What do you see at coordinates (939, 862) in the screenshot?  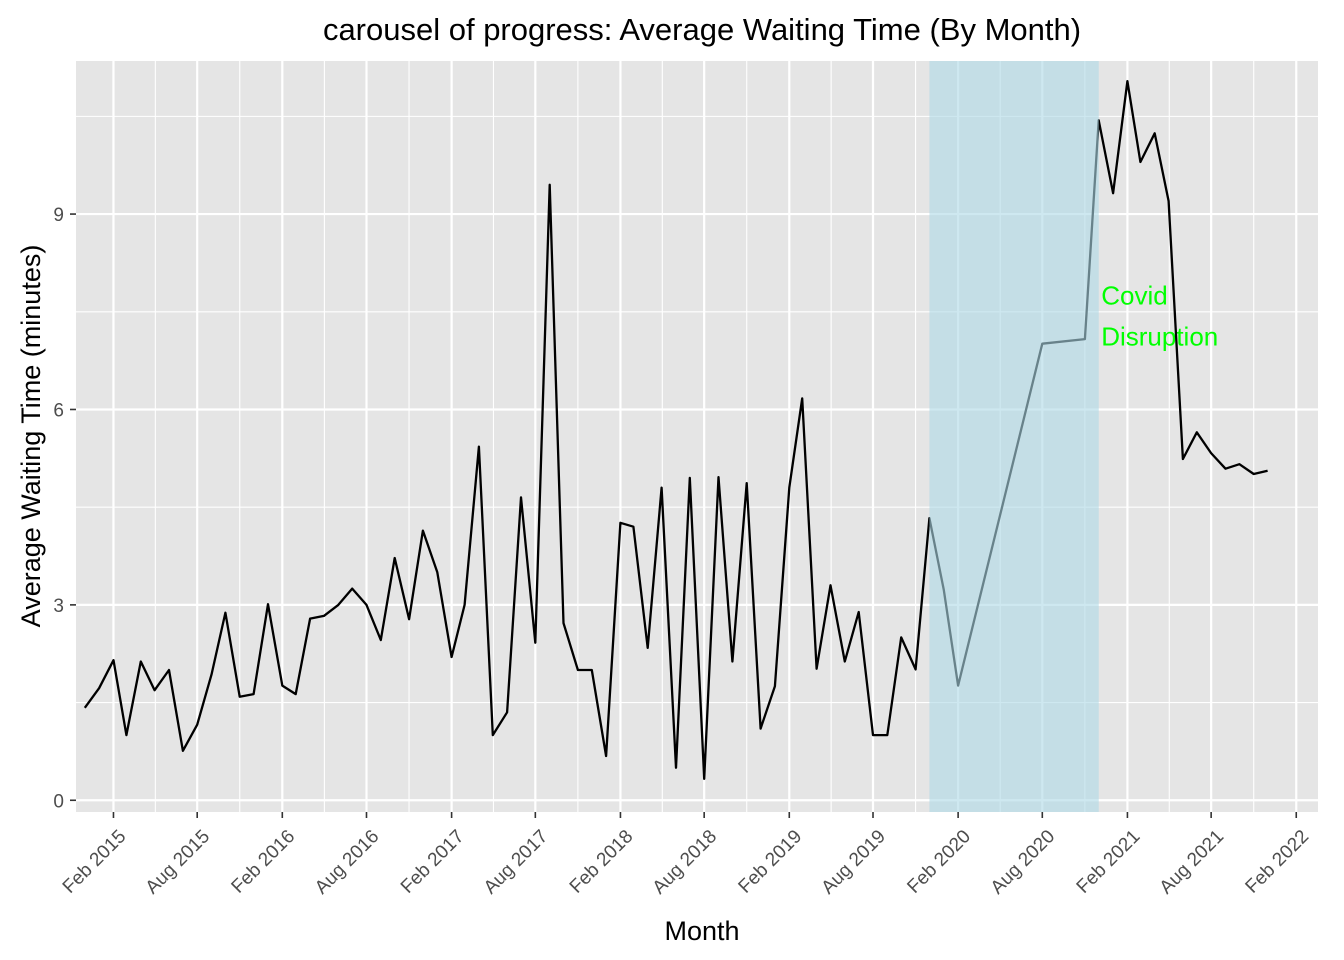 I see `x-tick-label: Feb 2020` at bounding box center [939, 862].